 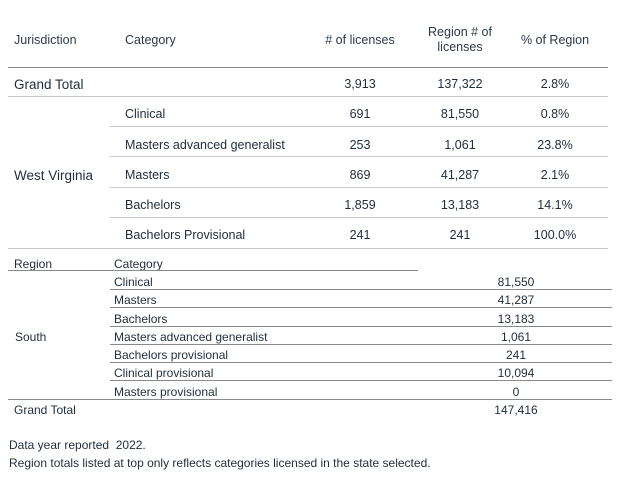 What do you see at coordinates (516, 410) in the screenshot?
I see `region-grand-total-value: 147,416` at bounding box center [516, 410].